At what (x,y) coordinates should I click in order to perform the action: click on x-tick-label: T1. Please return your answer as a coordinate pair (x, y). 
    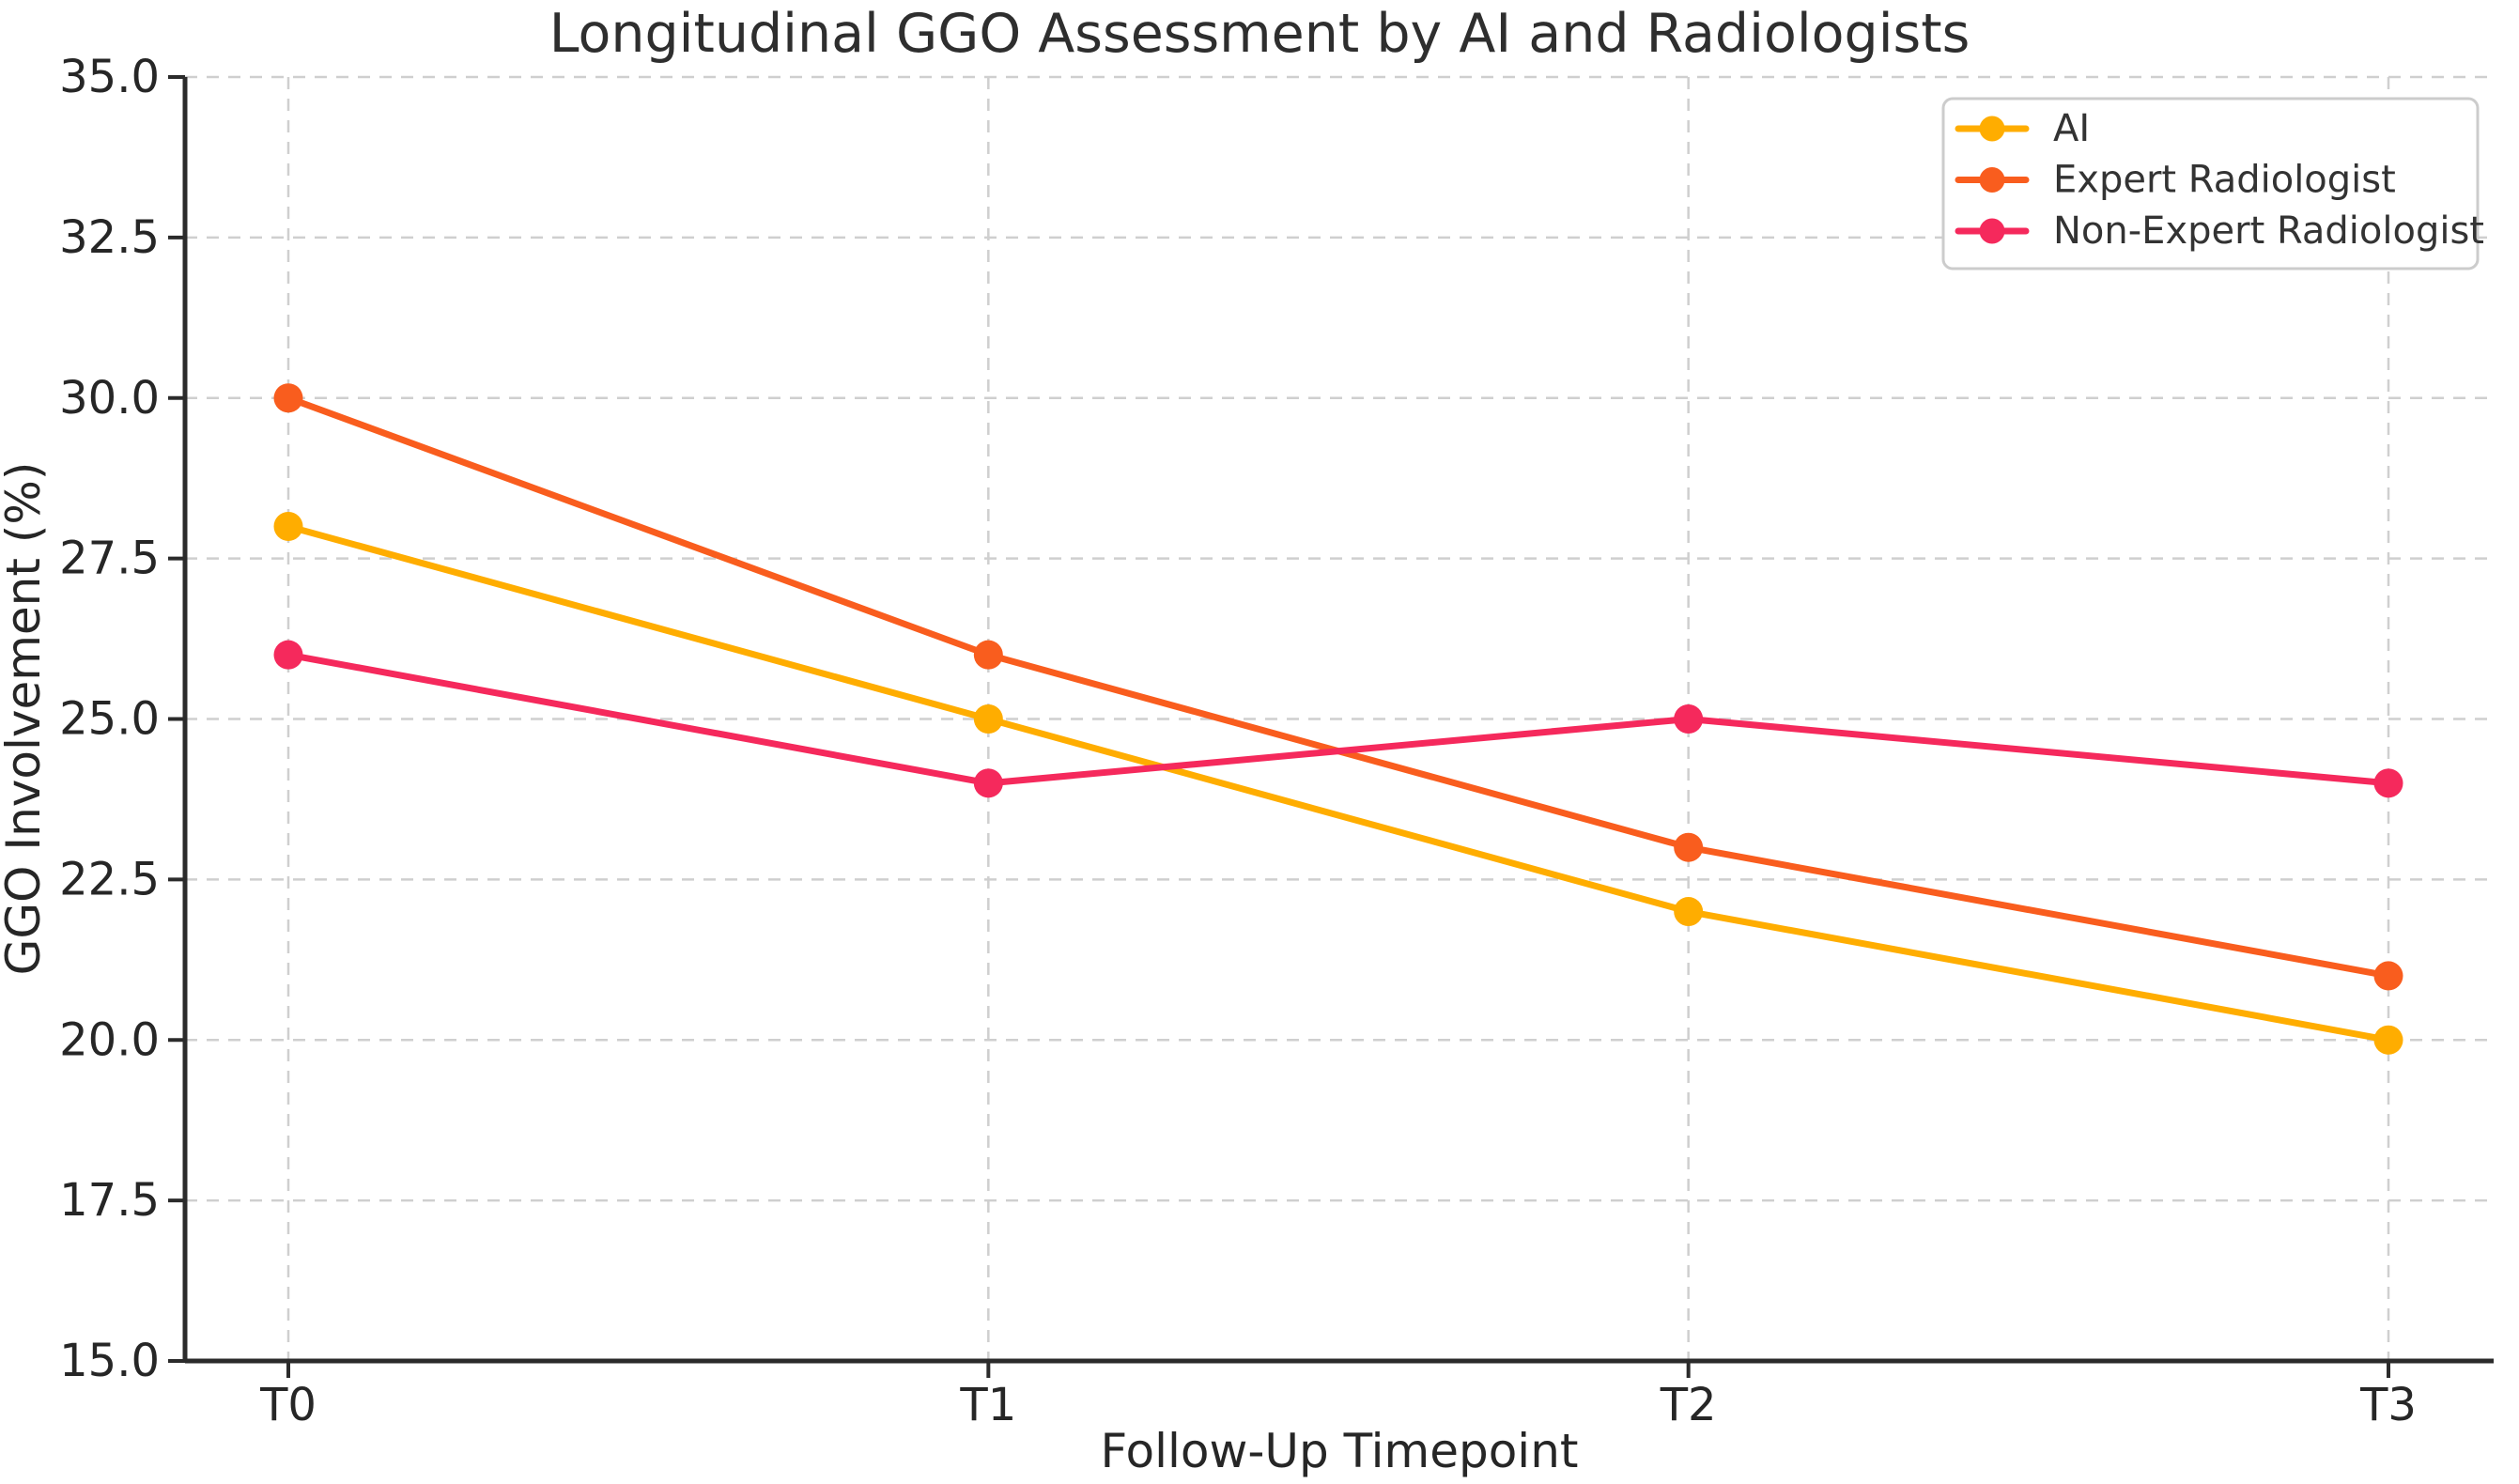
    Looking at the image, I should click on (987, 1405).